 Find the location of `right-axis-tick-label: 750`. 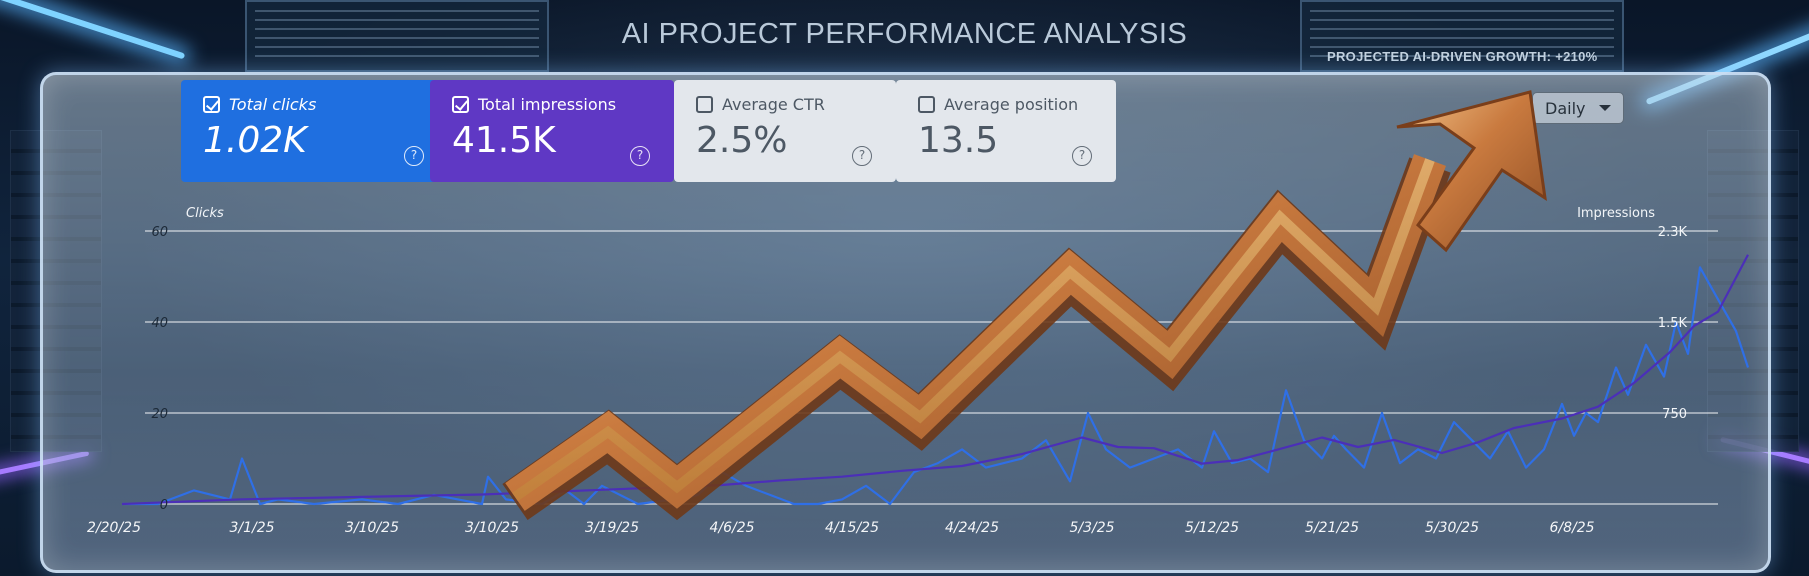

right-axis-tick-label: 750 is located at coordinates (1674, 414).